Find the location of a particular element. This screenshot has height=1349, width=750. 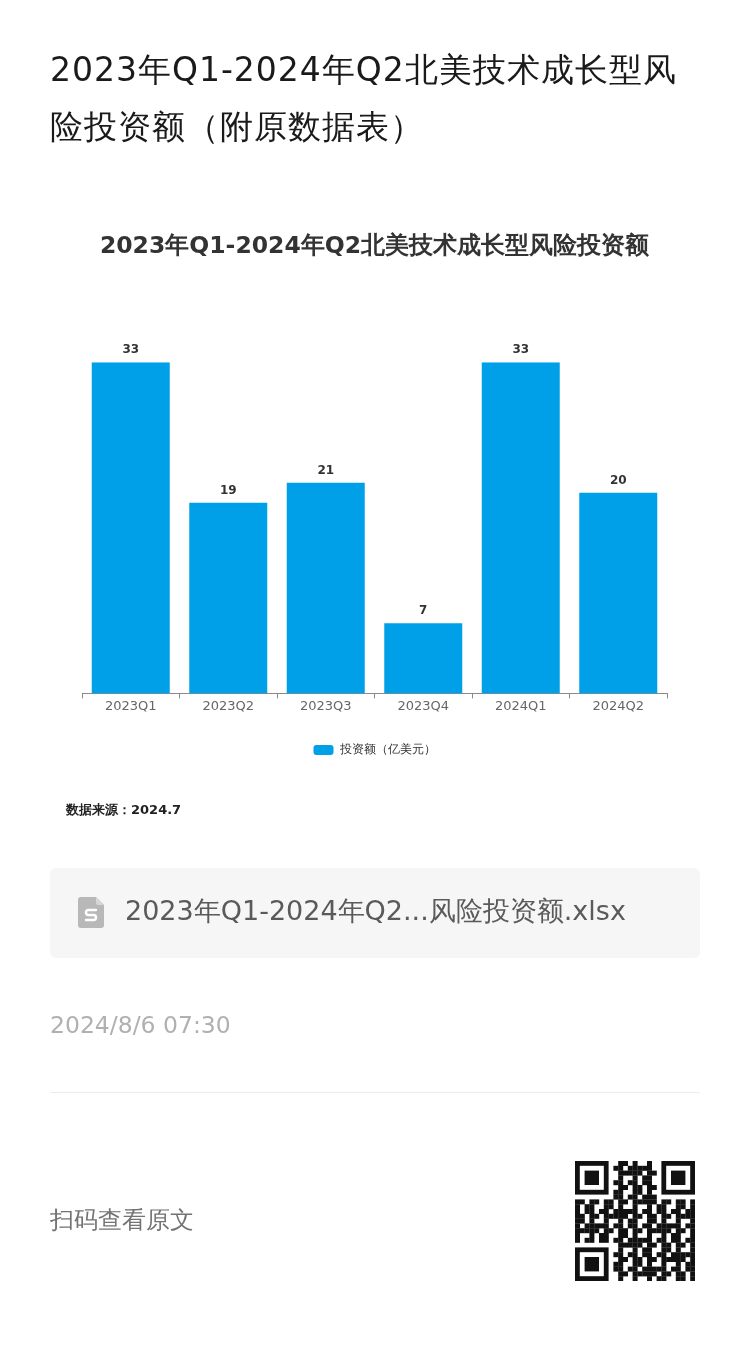

x-tick-label: 2024Q2 is located at coordinates (618, 705).